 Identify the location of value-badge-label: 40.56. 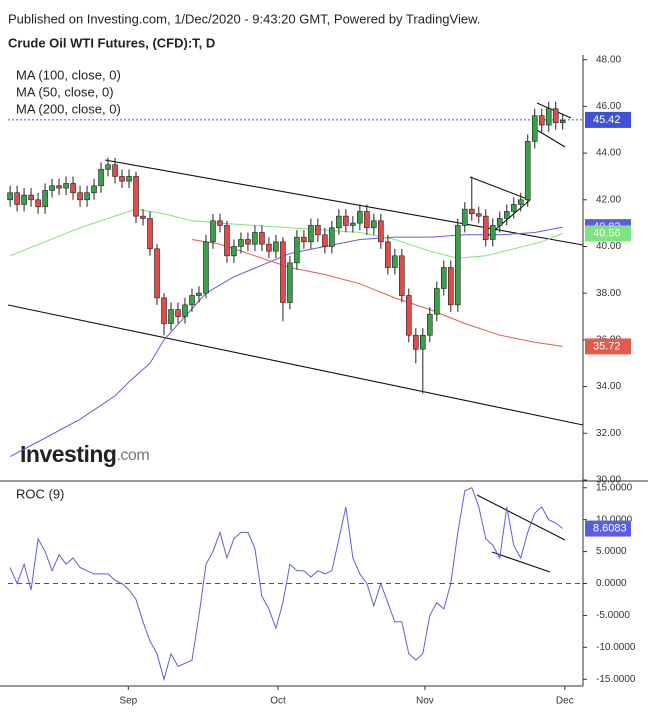
(607, 233).